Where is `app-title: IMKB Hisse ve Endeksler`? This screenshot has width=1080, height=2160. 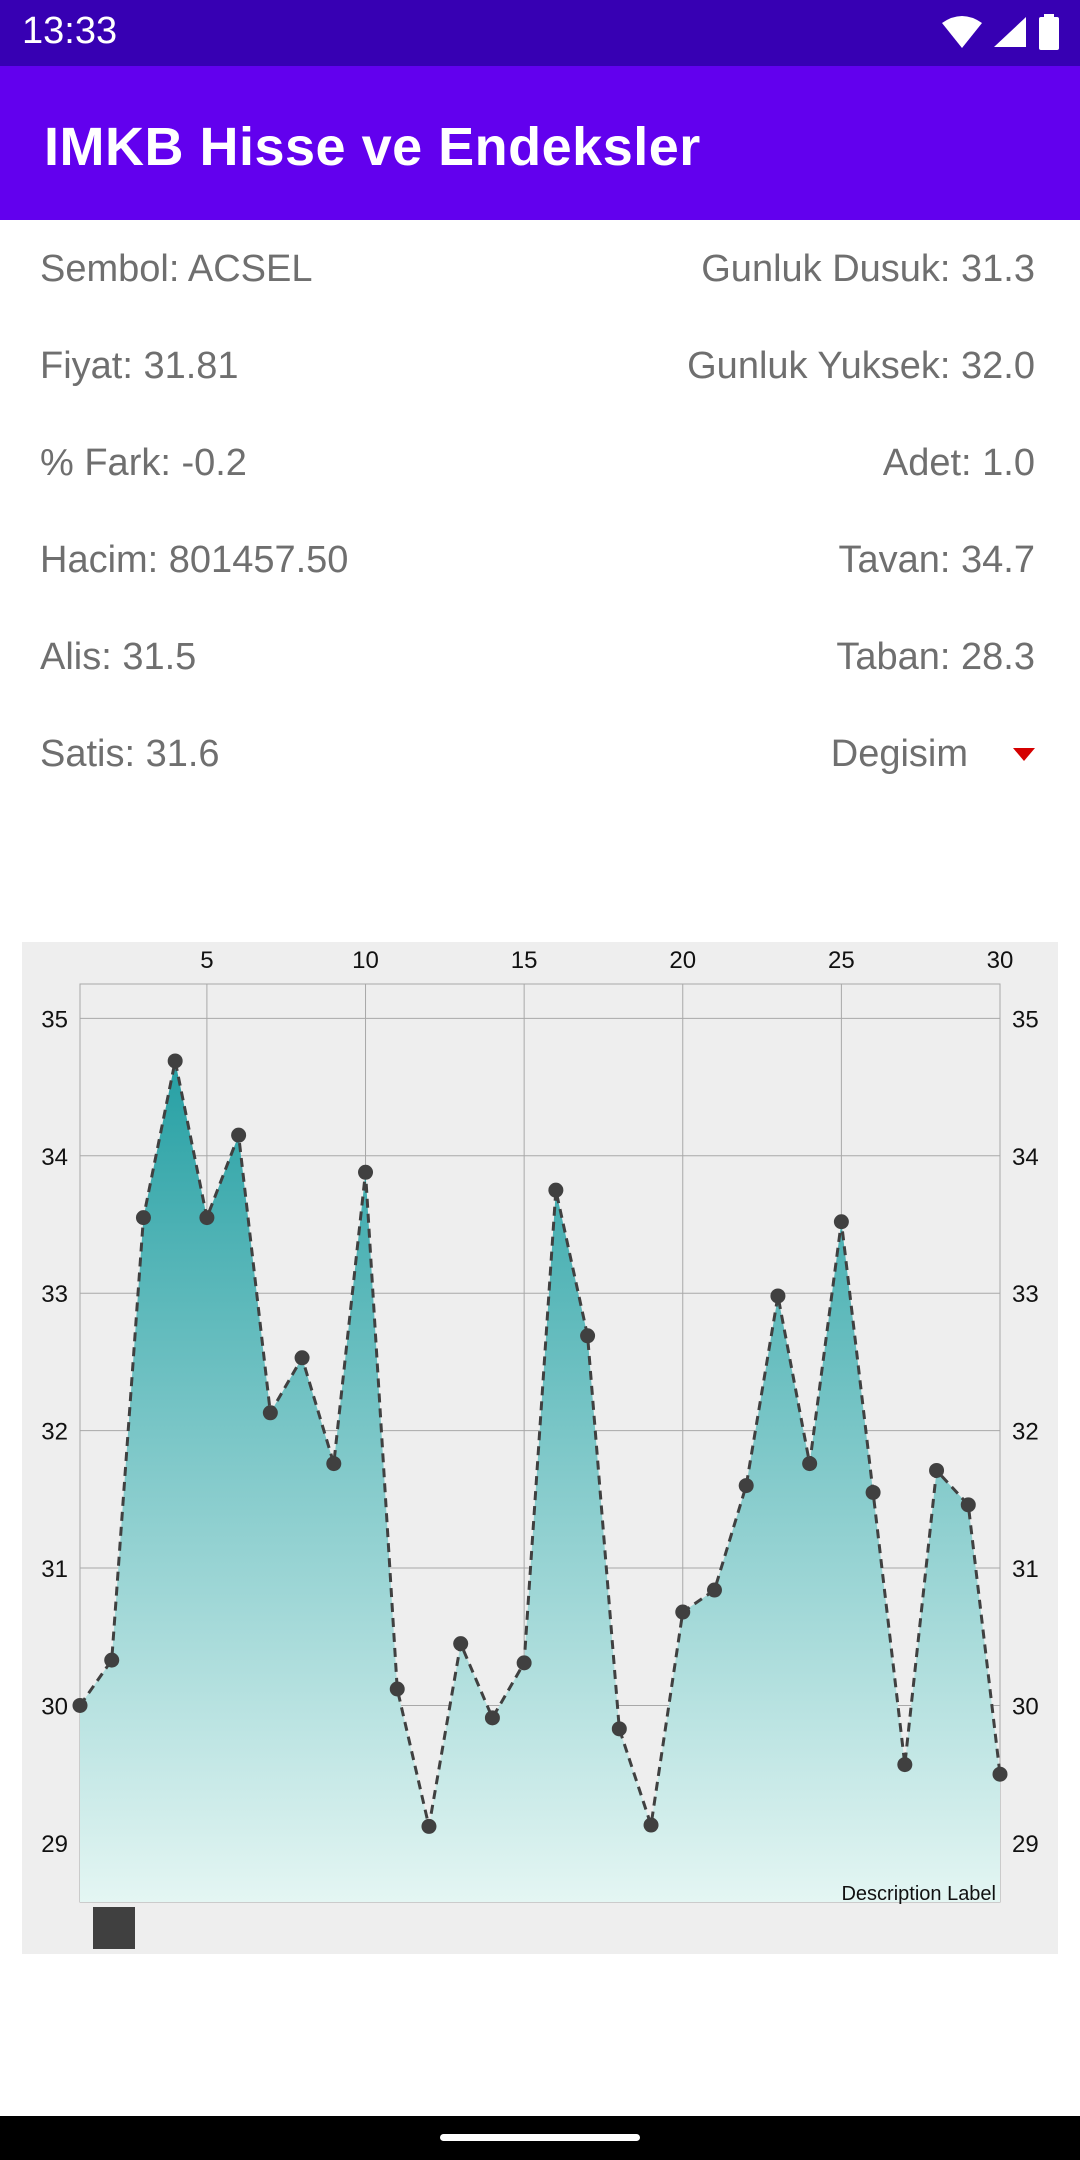 app-title: IMKB Hisse ve Endeksler is located at coordinates (372, 147).